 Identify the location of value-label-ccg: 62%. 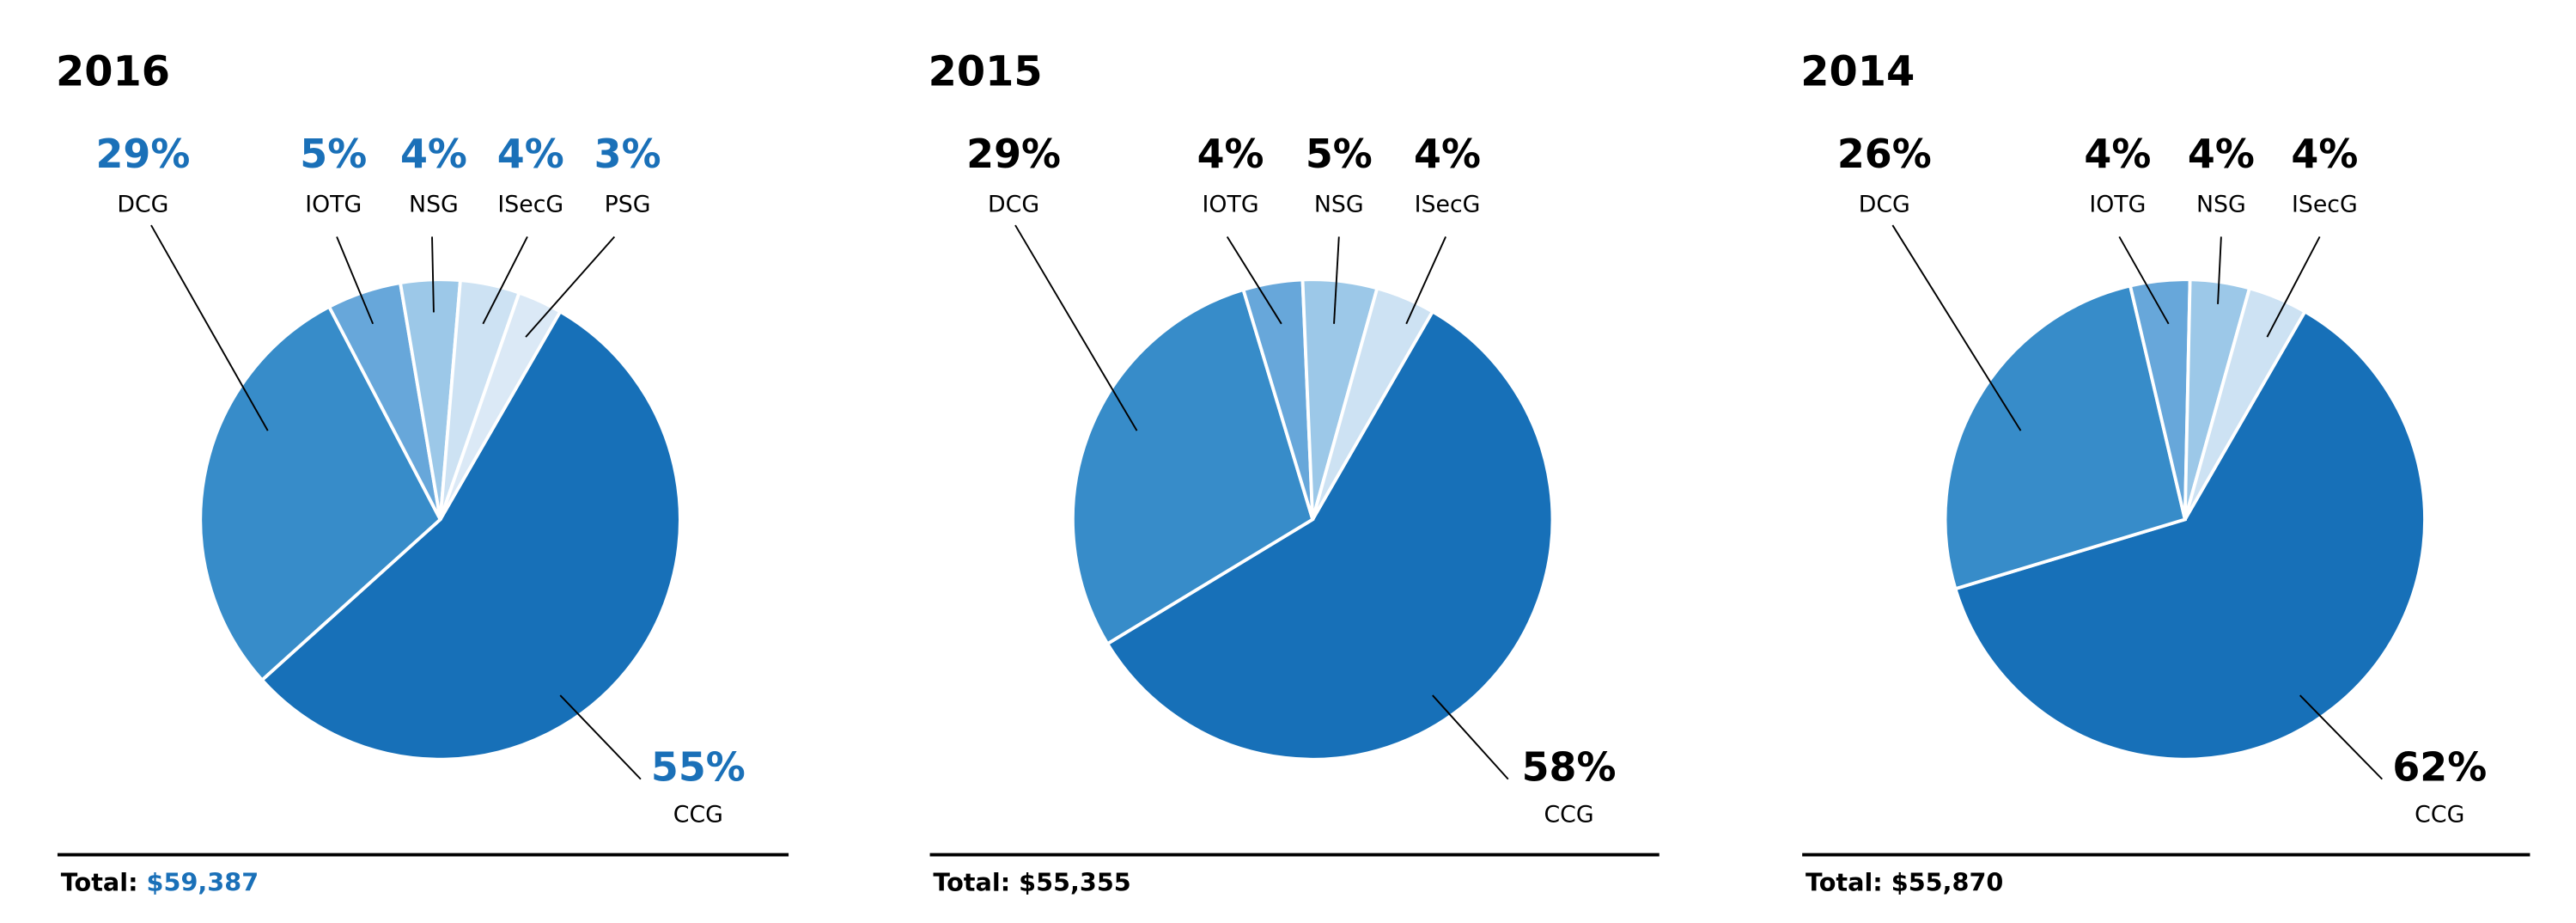
(2439, 768).